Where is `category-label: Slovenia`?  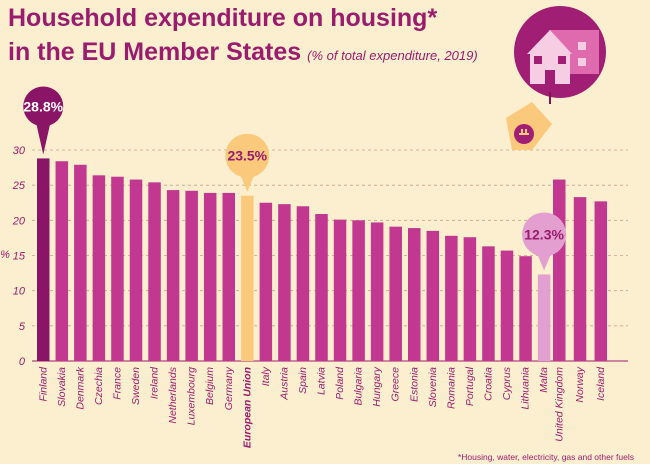
category-label: Slovenia is located at coordinates (433, 387).